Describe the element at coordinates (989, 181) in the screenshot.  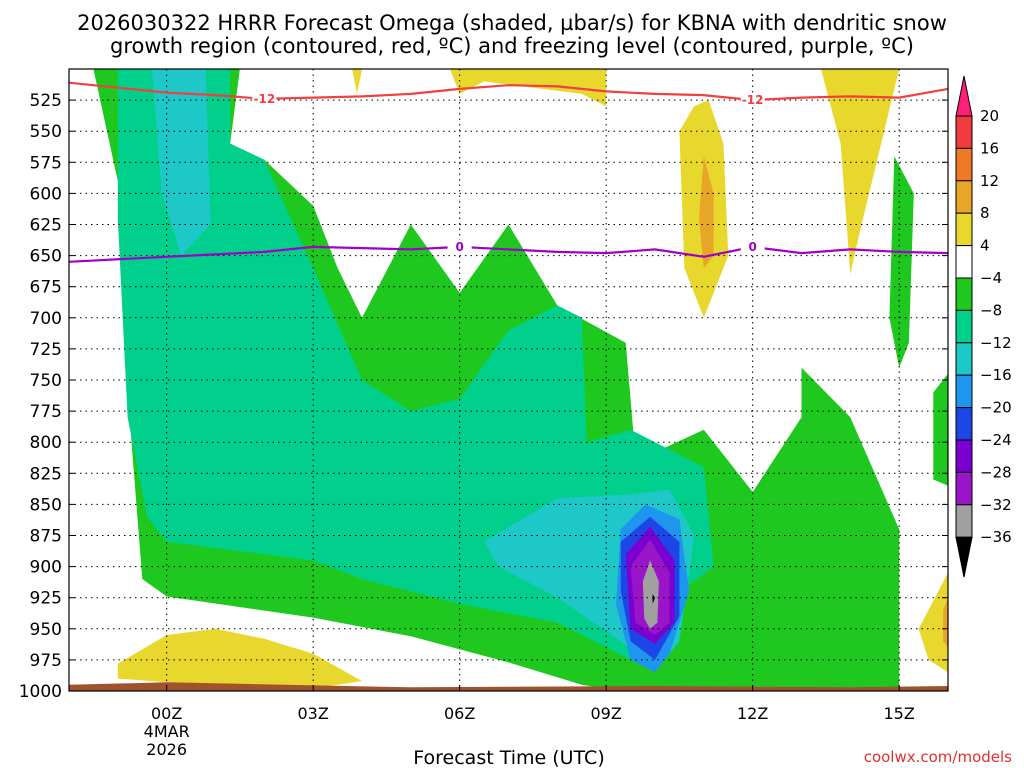
I see `colorbar-label-2: 12` at that location.